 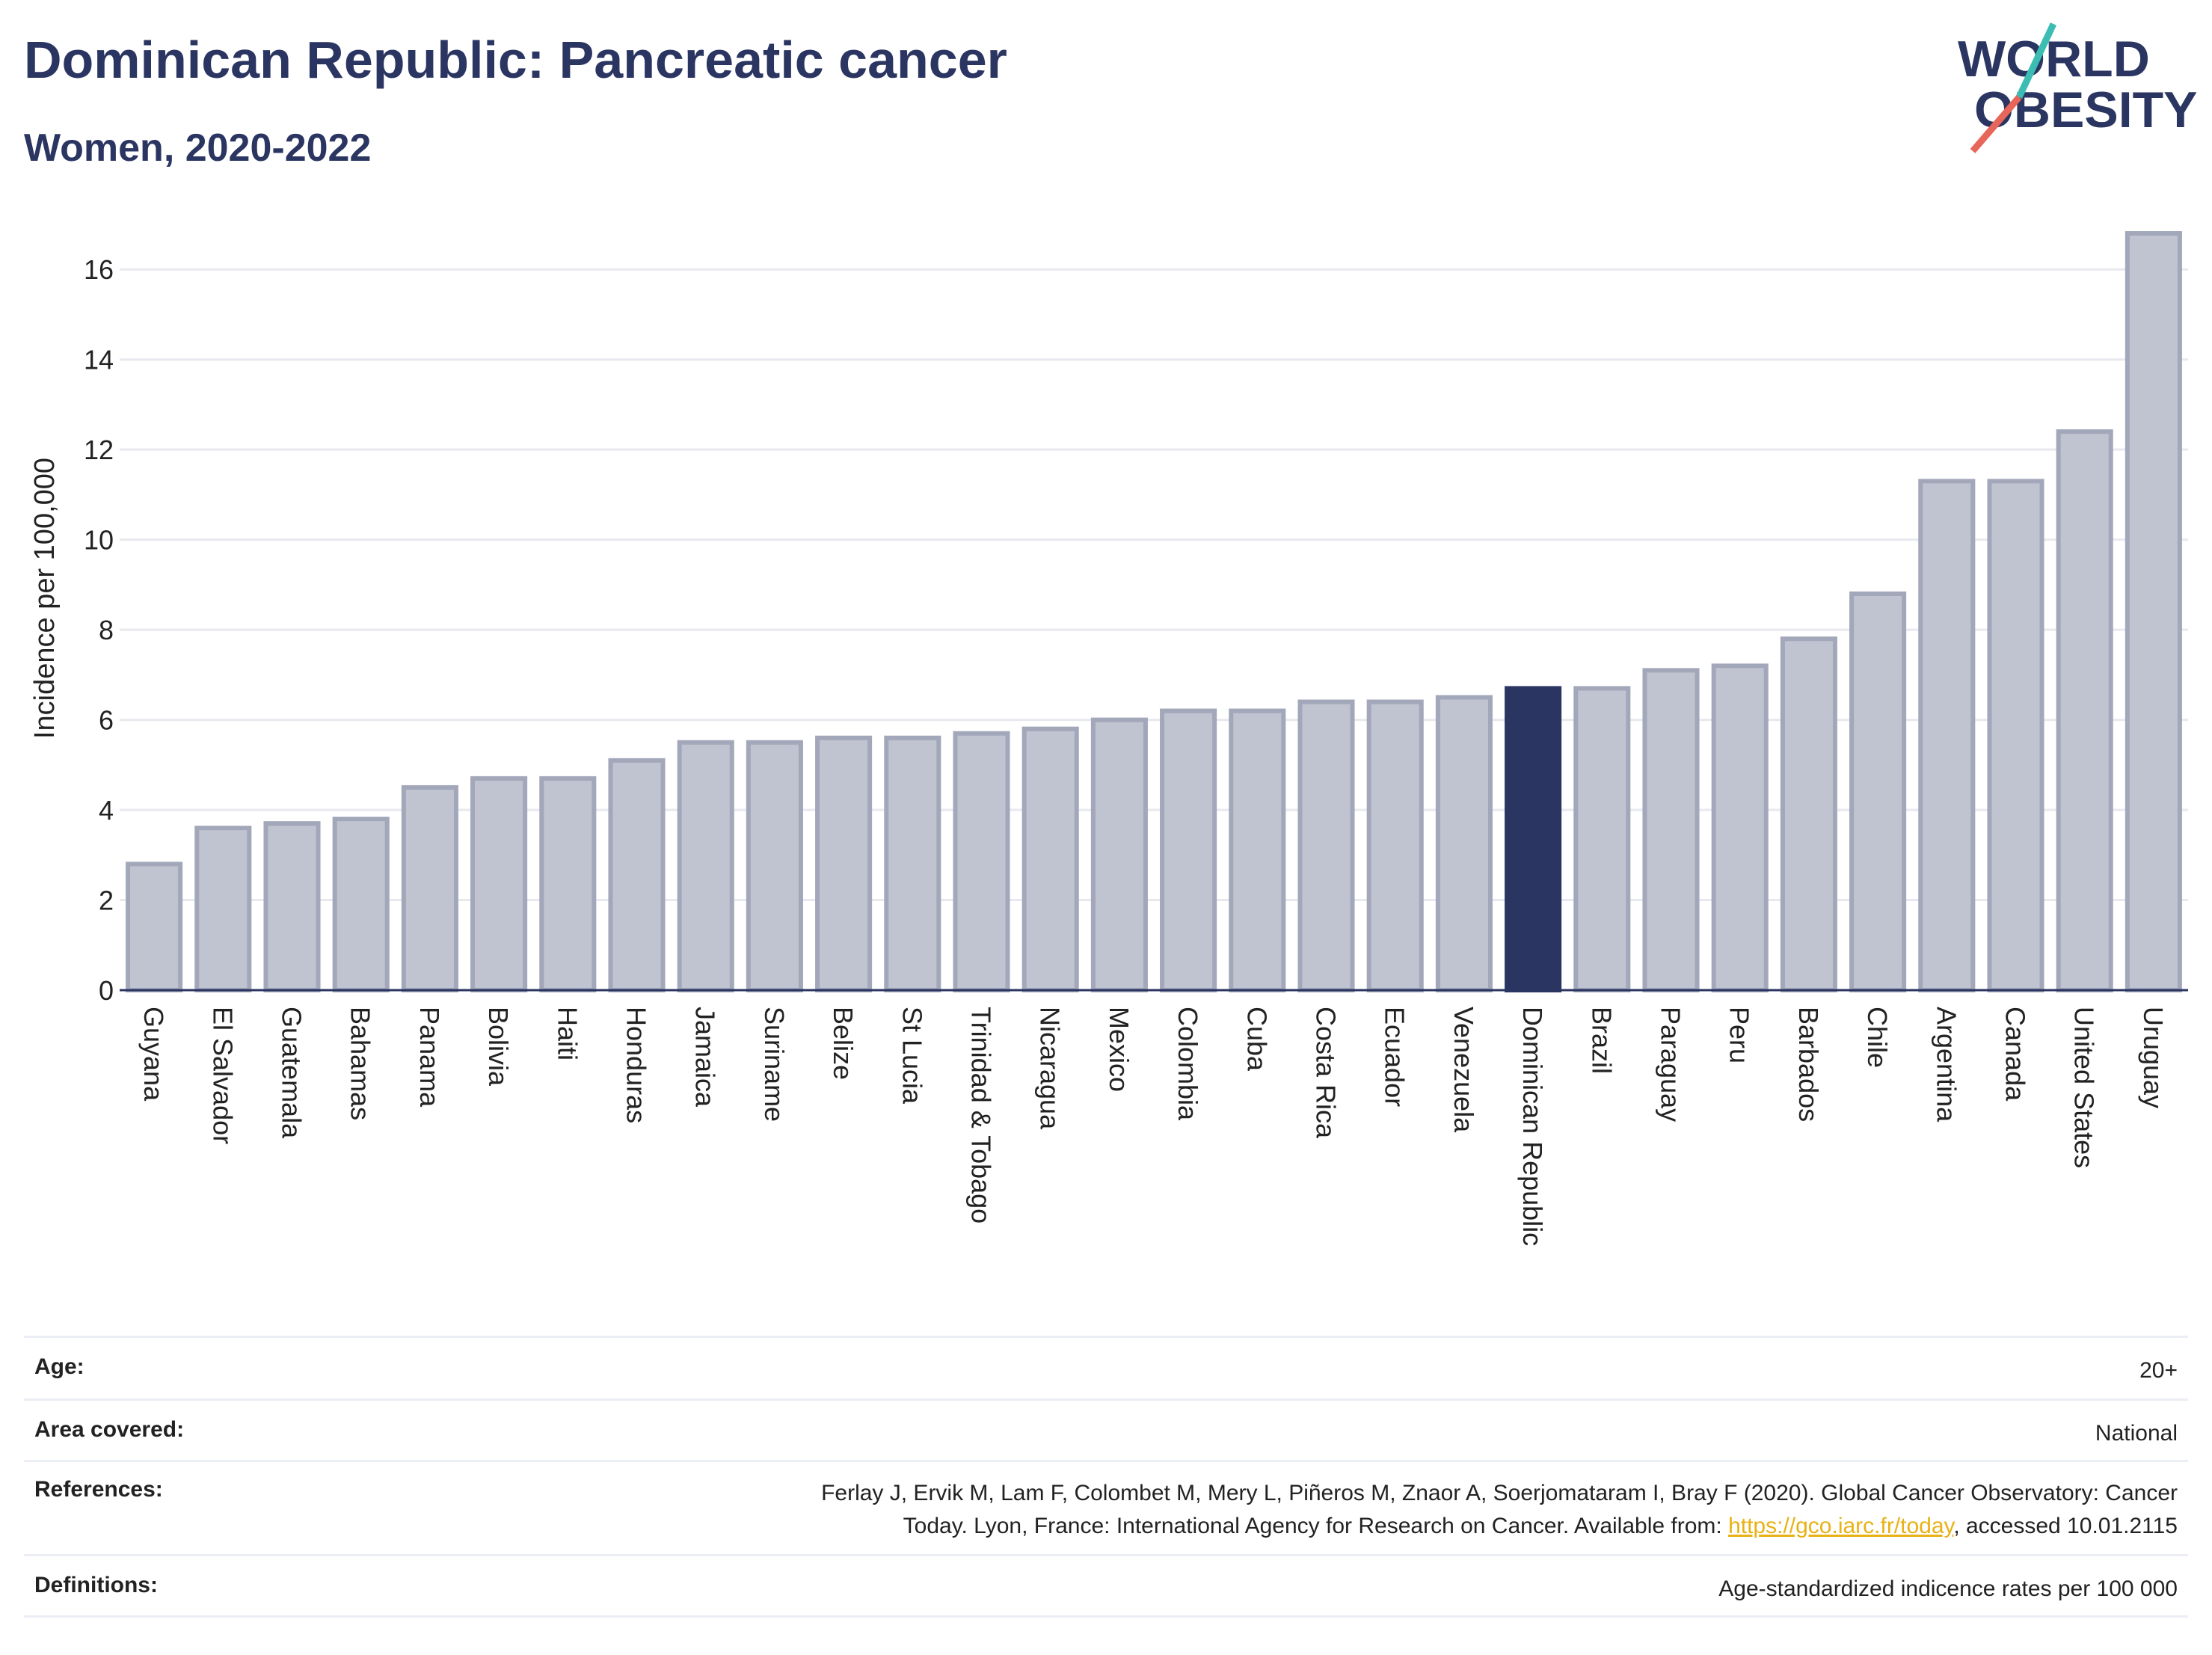 What do you see at coordinates (99, 450) in the screenshot?
I see `y-tick-label: 12` at bounding box center [99, 450].